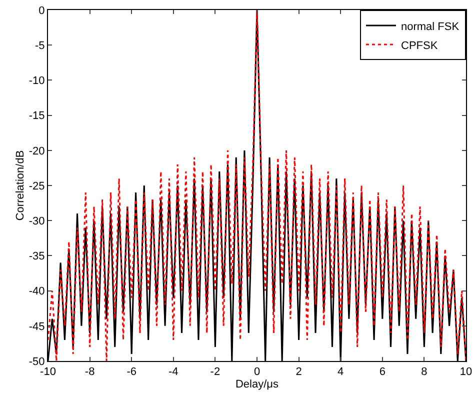 Image resolution: width=474 pixels, height=397 pixels. What do you see at coordinates (299, 372) in the screenshot?
I see `x-tick-label: 2` at bounding box center [299, 372].